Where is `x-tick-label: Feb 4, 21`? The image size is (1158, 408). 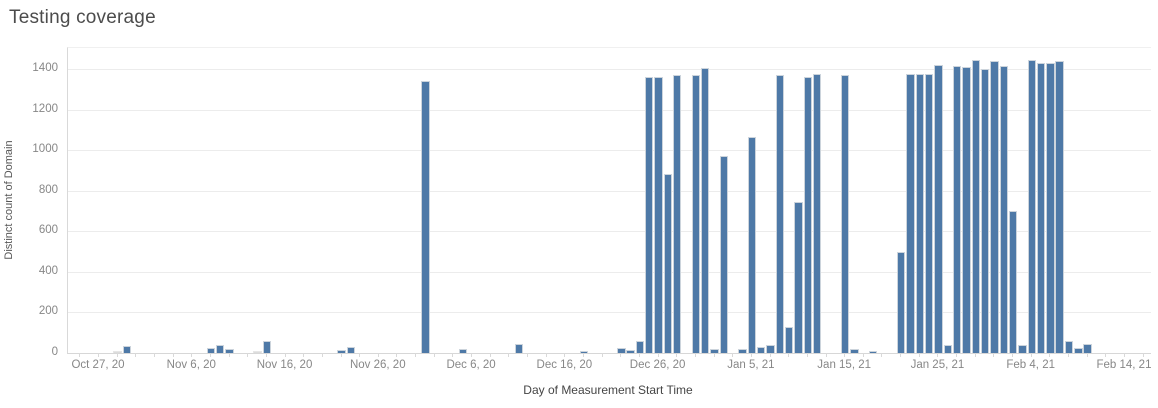 x-tick-label: Feb 4, 21 is located at coordinates (1030, 365).